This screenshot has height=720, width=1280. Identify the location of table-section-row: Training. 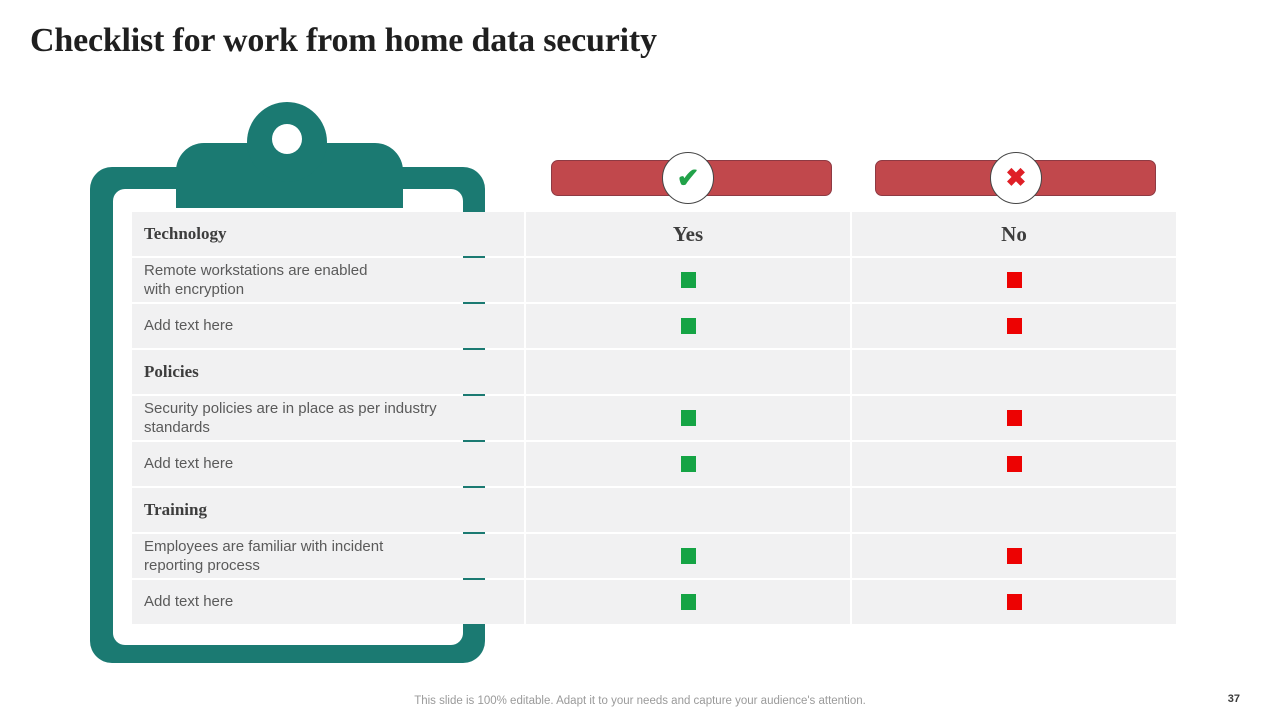
(654, 510).